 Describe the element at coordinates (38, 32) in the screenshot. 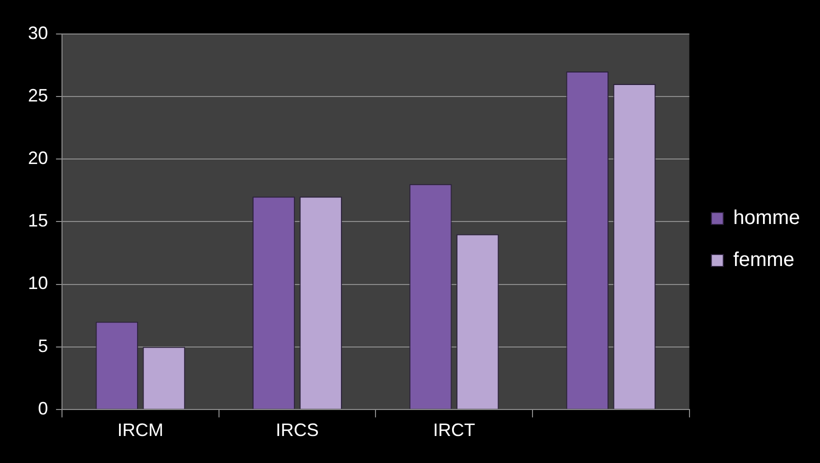

I see `y-tick-label: 30` at that location.